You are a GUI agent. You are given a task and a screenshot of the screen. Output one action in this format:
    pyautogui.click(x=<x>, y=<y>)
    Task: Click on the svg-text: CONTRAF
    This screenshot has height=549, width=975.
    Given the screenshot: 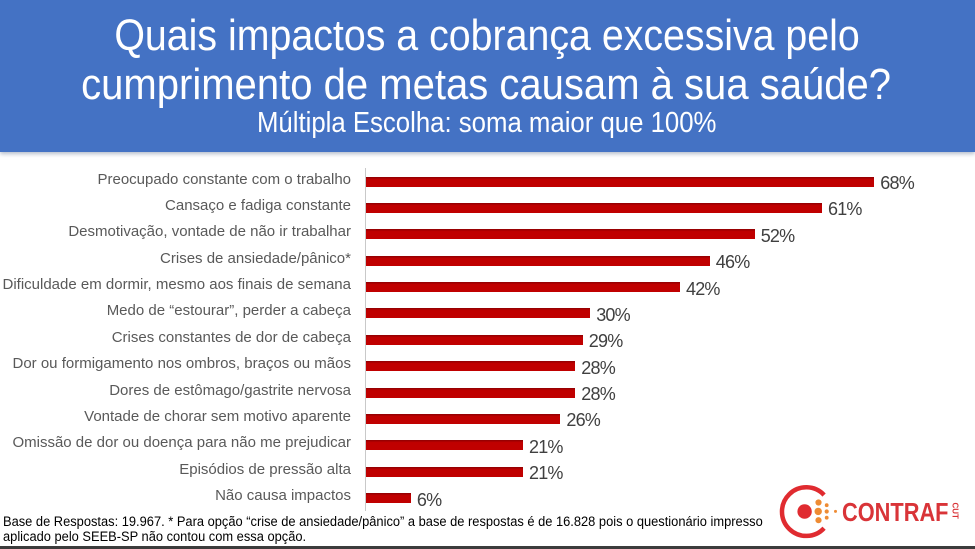 What is the action you would take?
    pyautogui.click(x=895, y=513)
    